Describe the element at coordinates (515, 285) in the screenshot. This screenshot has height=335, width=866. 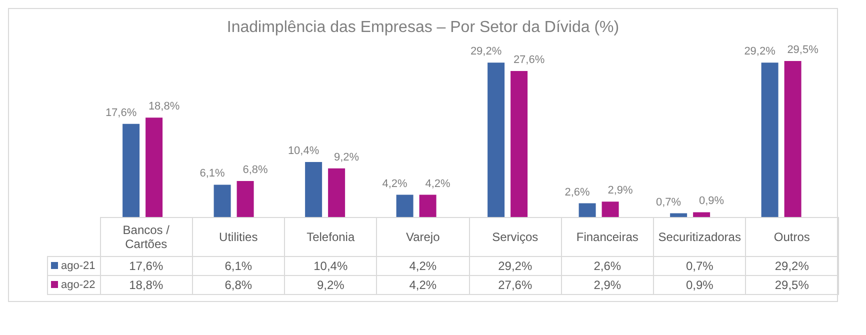
I see `data-label: 27,6%` at that location.